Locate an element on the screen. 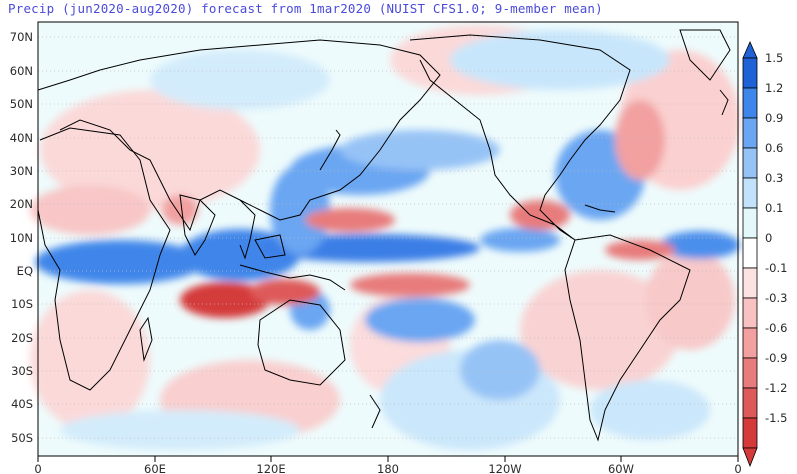 The height and width of the screenshot is (474, 797). lon-label: 120E is located at coordinates (270, 468).